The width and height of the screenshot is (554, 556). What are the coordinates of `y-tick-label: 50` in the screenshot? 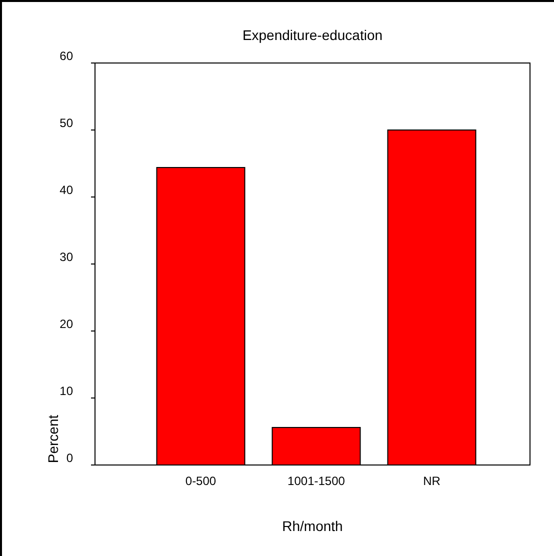 It's located at (67, 123).